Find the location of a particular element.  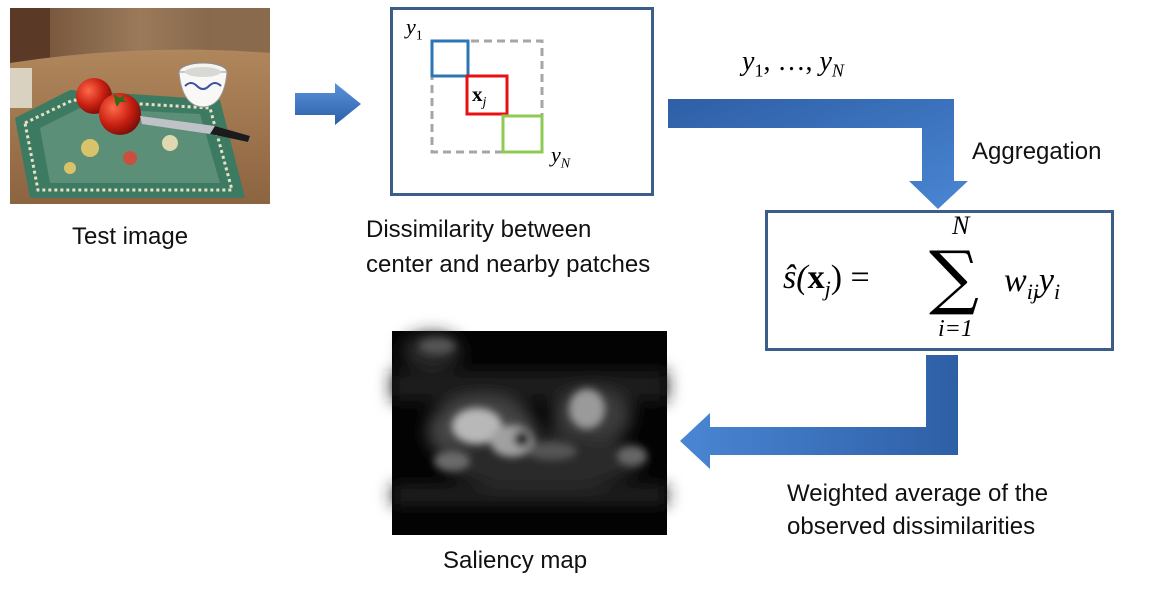

patch-box is located at coordinates (522, 101).